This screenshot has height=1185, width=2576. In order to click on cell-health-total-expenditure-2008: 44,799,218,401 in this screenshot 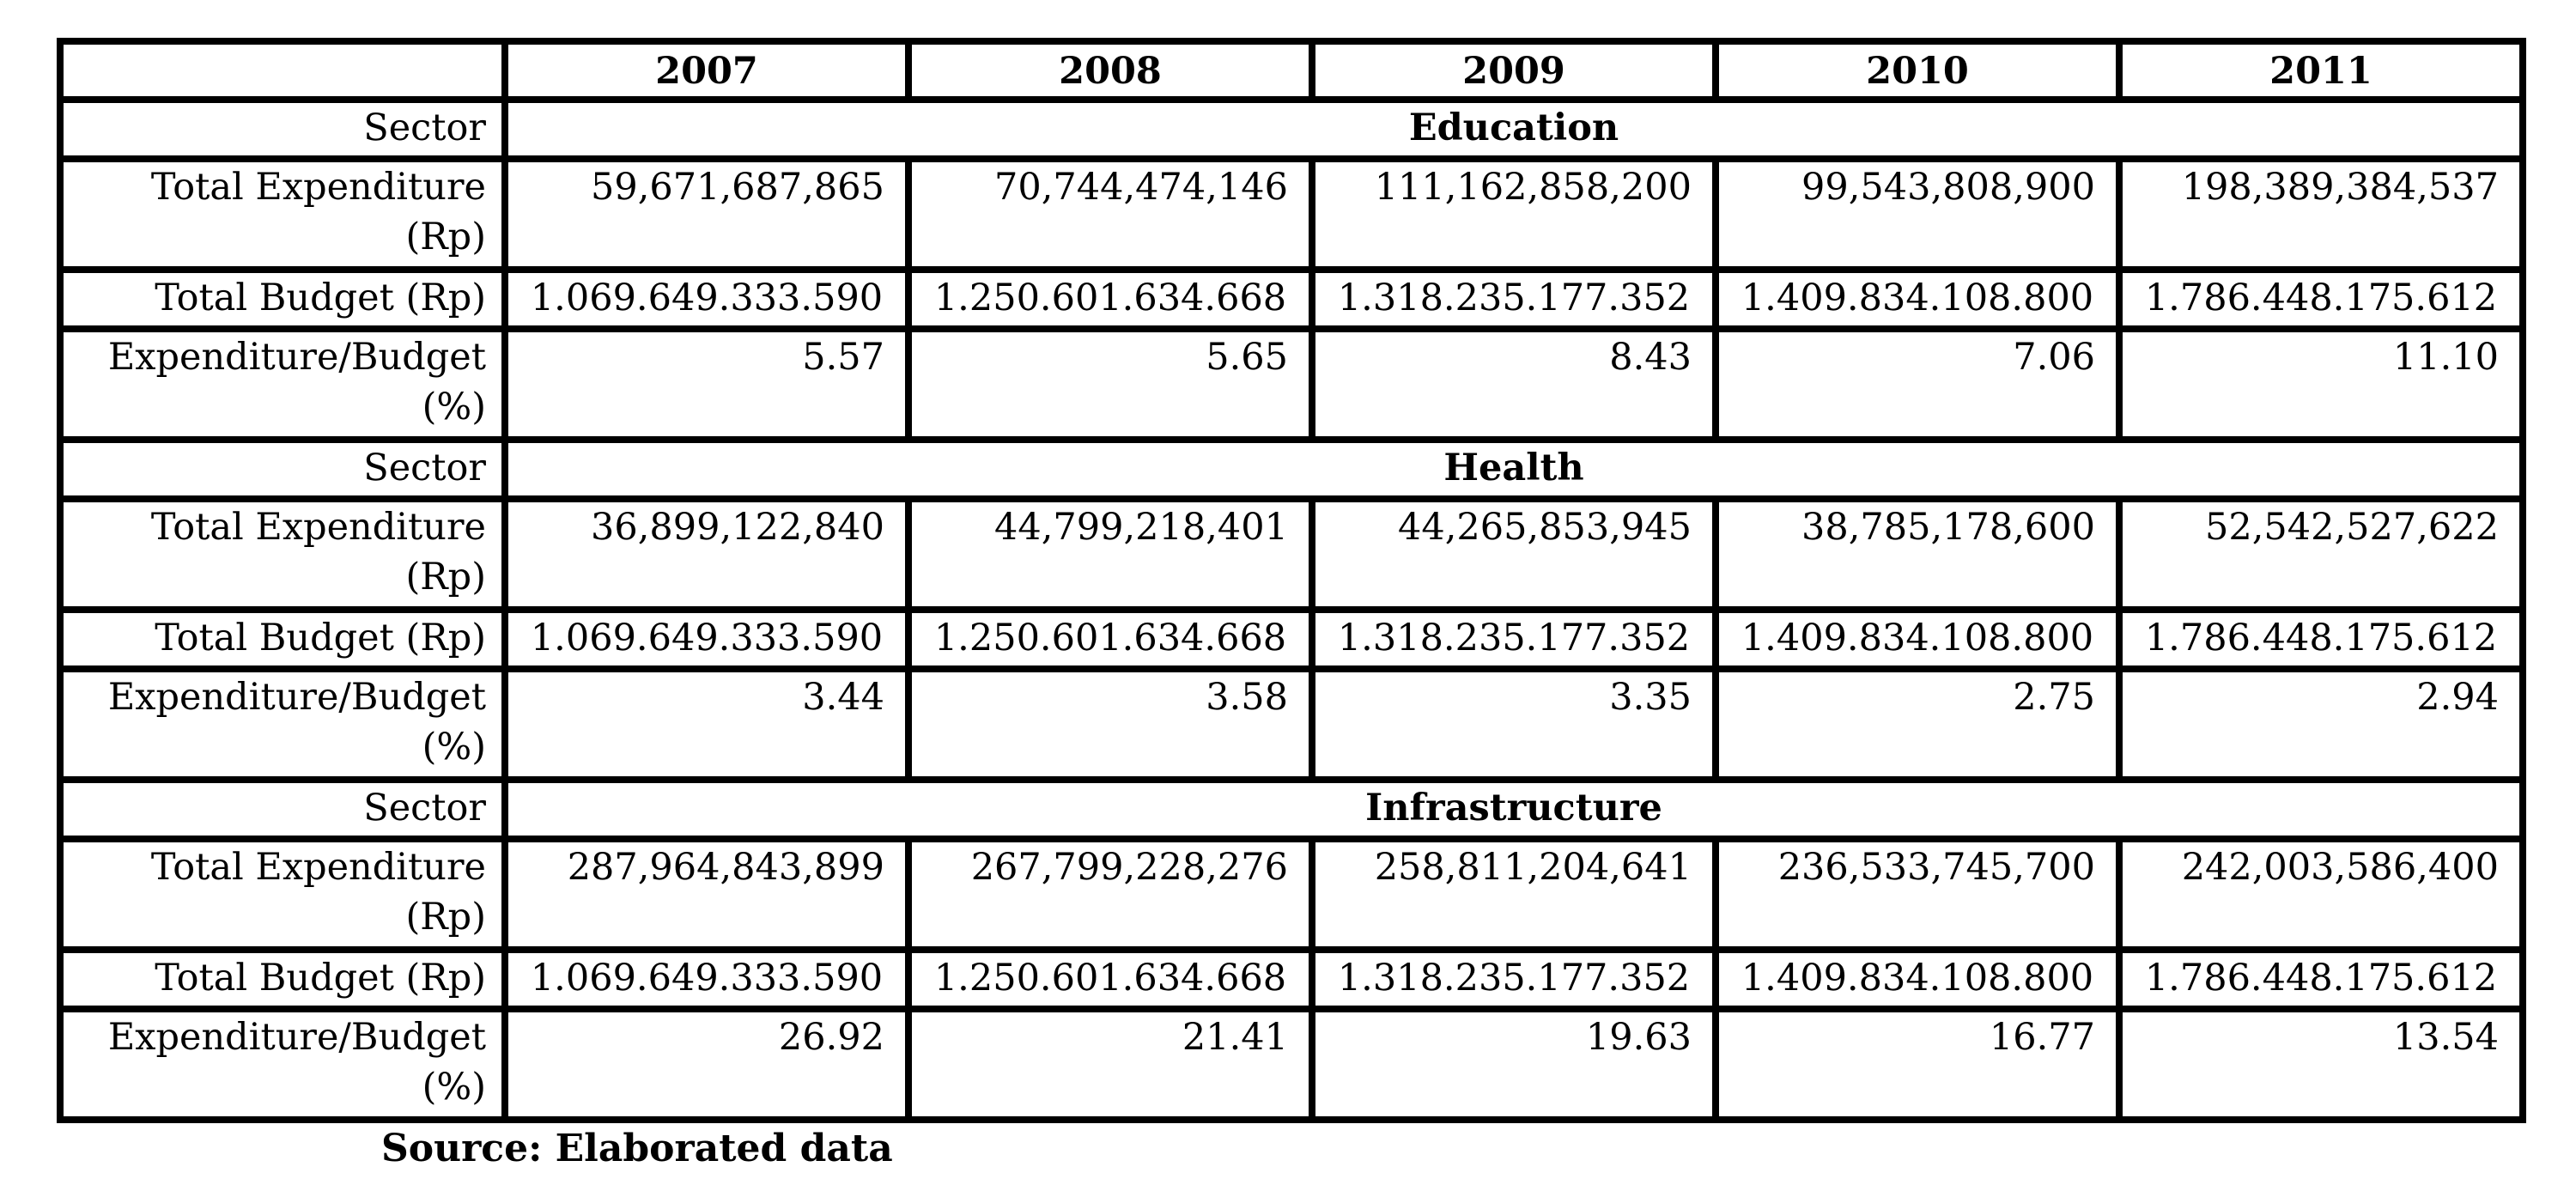, I will do `click(1110, 554)`.